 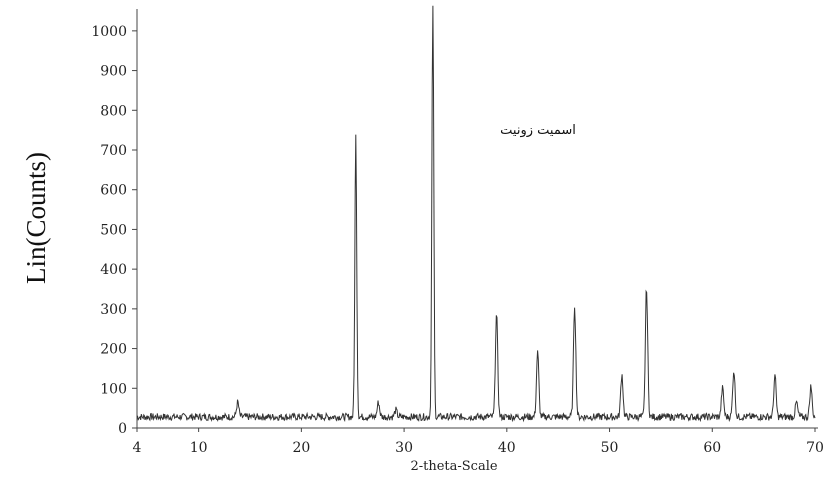 What do you see at coordinates (113, 310) in the screenshot?
I see `y-tick-label: 300` at bounding box center [113, 310].